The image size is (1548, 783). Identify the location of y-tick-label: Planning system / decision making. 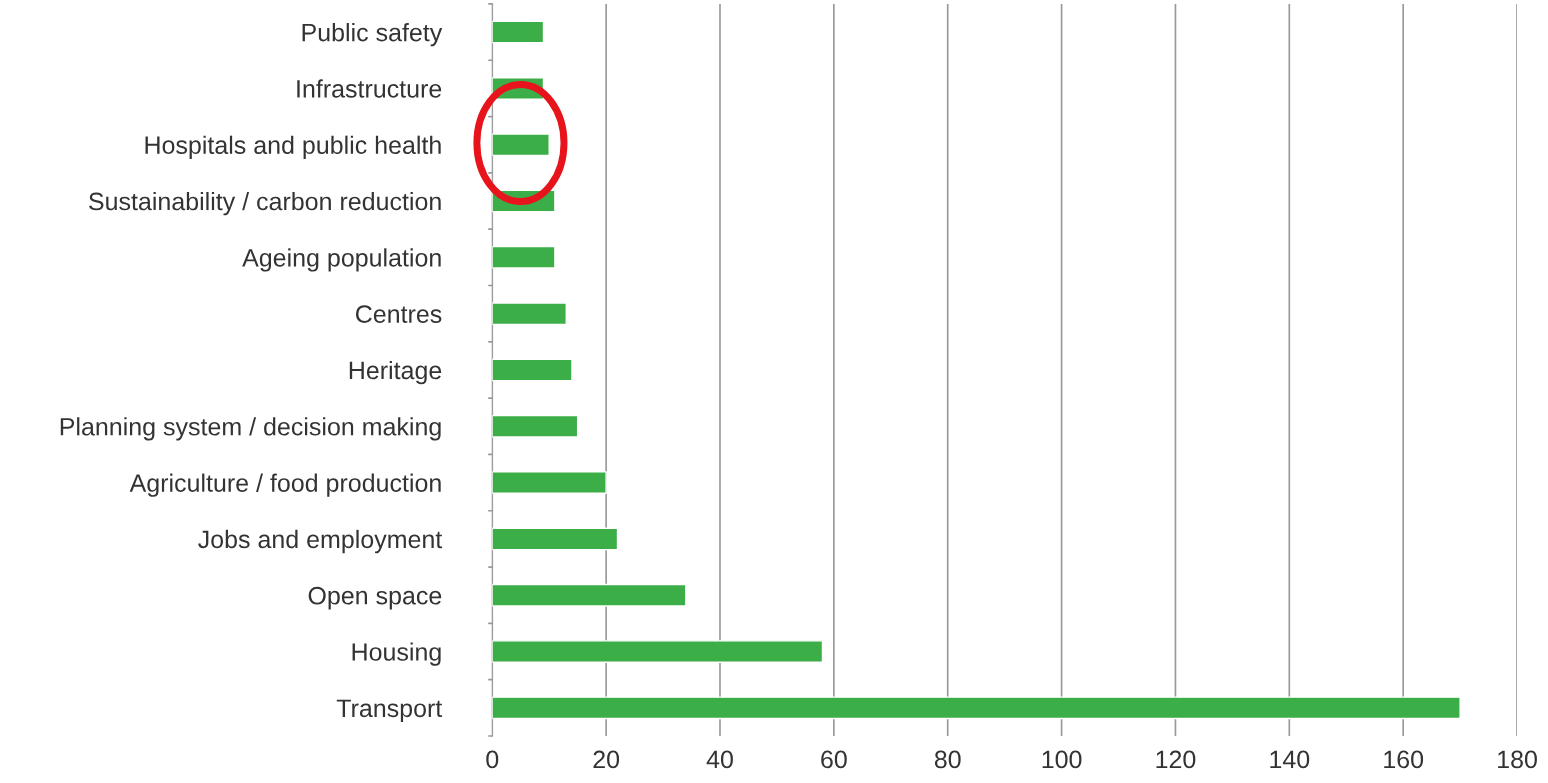
(250, 429).